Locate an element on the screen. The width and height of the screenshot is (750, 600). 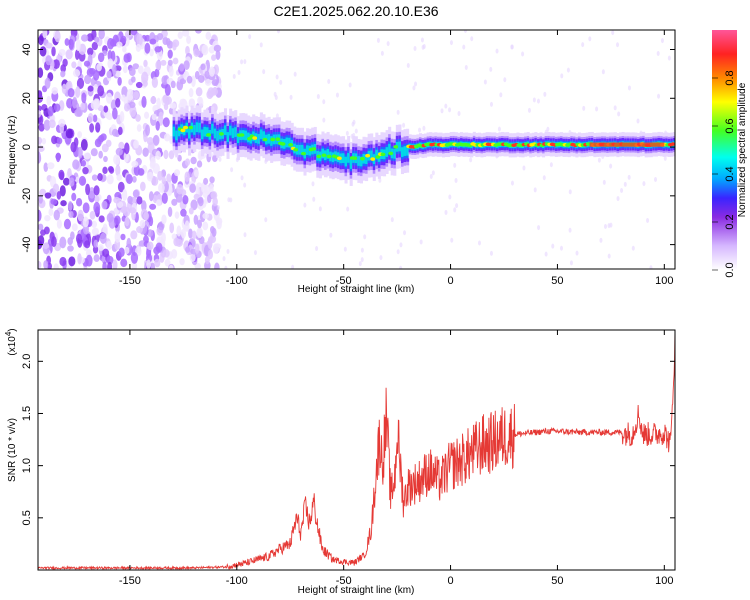
snr-multiplier-base: (x104) is located at coordinates (11, 341).